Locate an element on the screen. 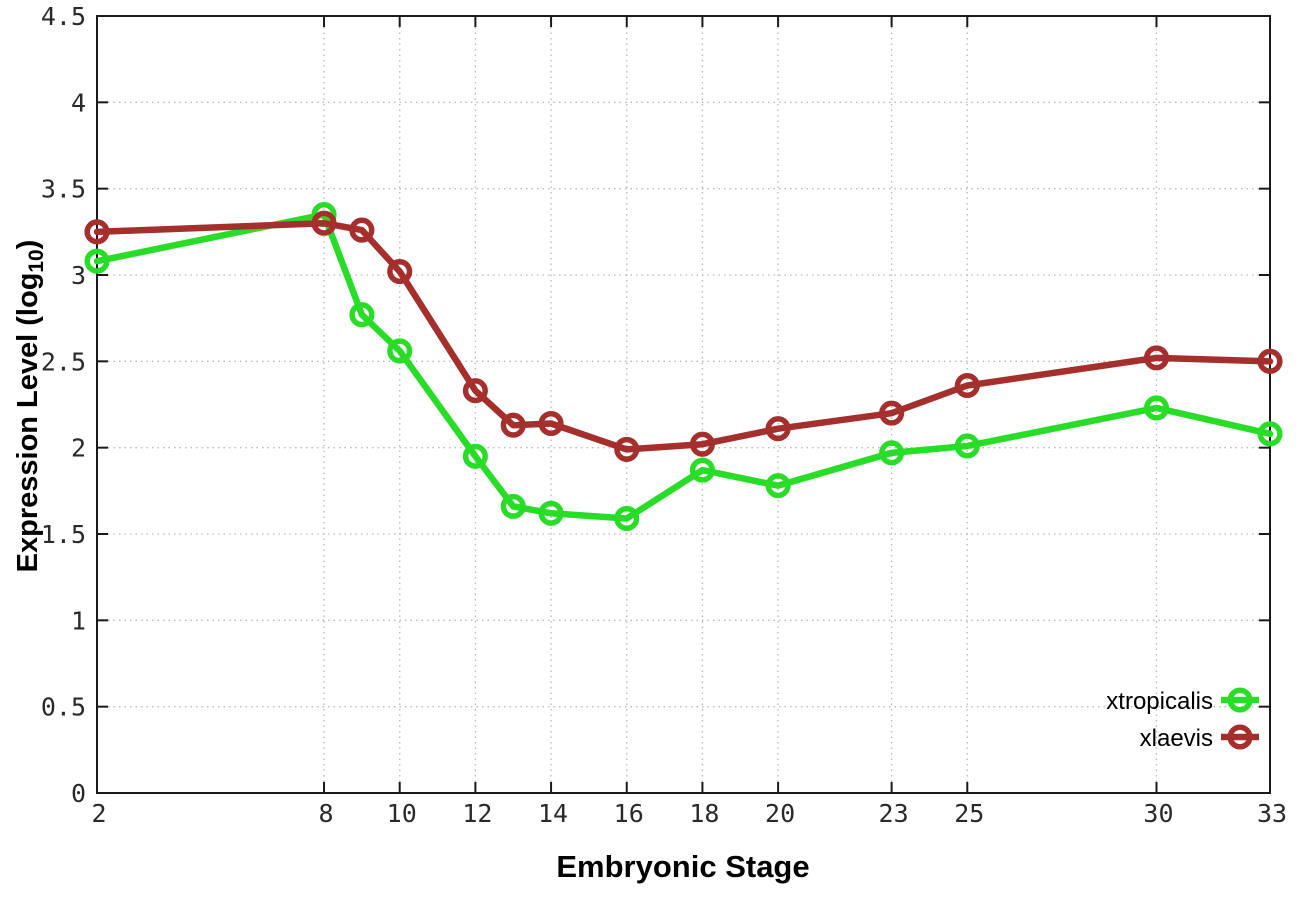  x-tick-label: 2 is located at coordinates (98, 813).